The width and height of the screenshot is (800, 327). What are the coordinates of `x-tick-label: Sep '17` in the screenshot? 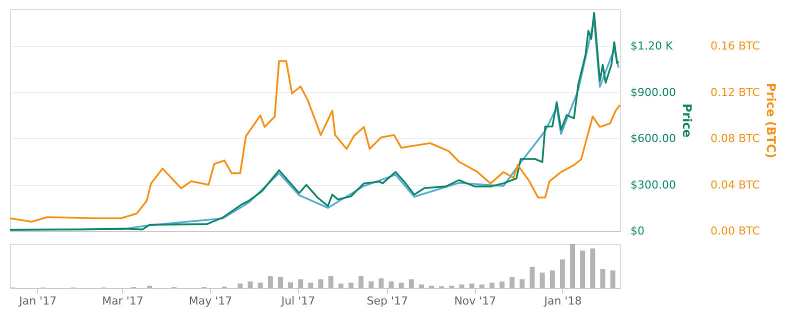 It's located at (387, 301).